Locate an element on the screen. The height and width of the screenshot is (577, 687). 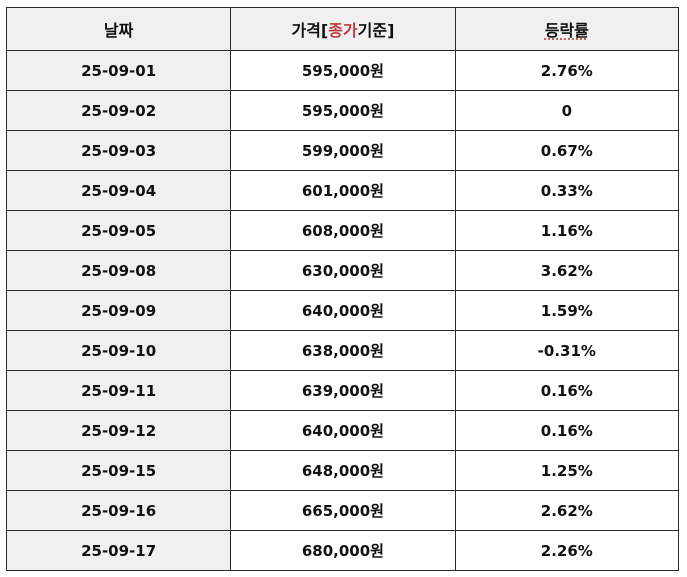
table-header-row: 날짜 가격[종가기준] 등락률 is located at coordinates (342, 29).